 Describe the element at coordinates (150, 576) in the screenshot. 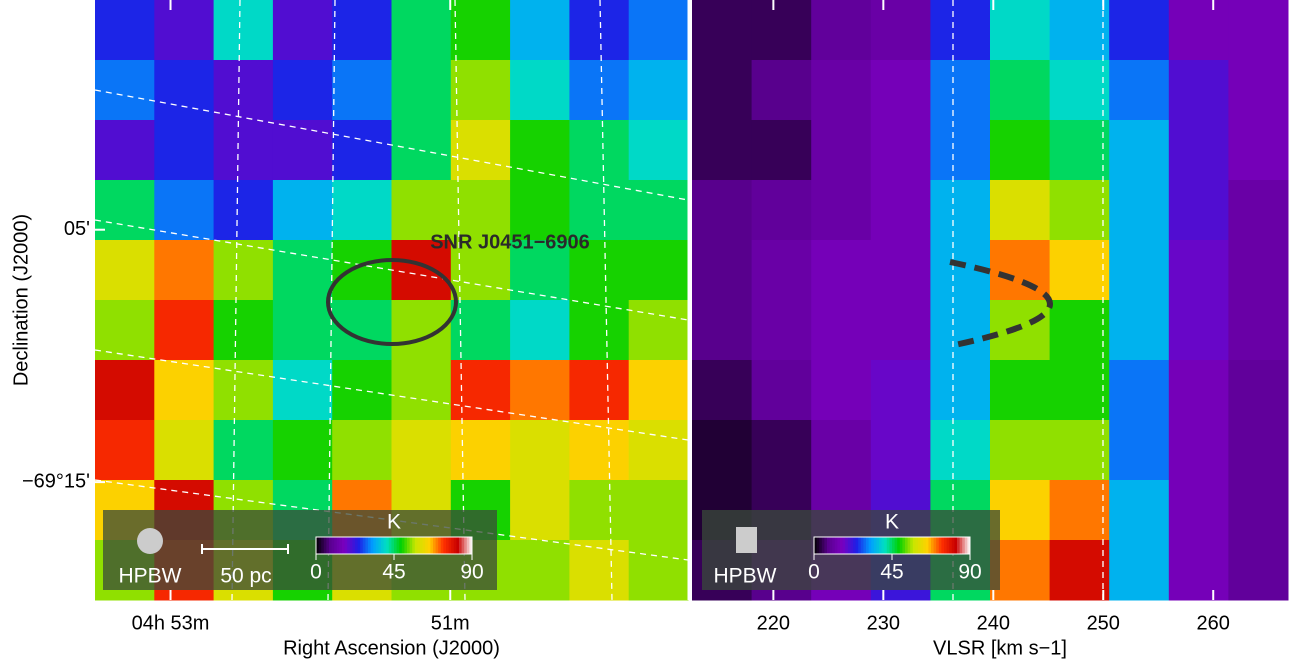

I see `beam-label: HPBW` at that location.